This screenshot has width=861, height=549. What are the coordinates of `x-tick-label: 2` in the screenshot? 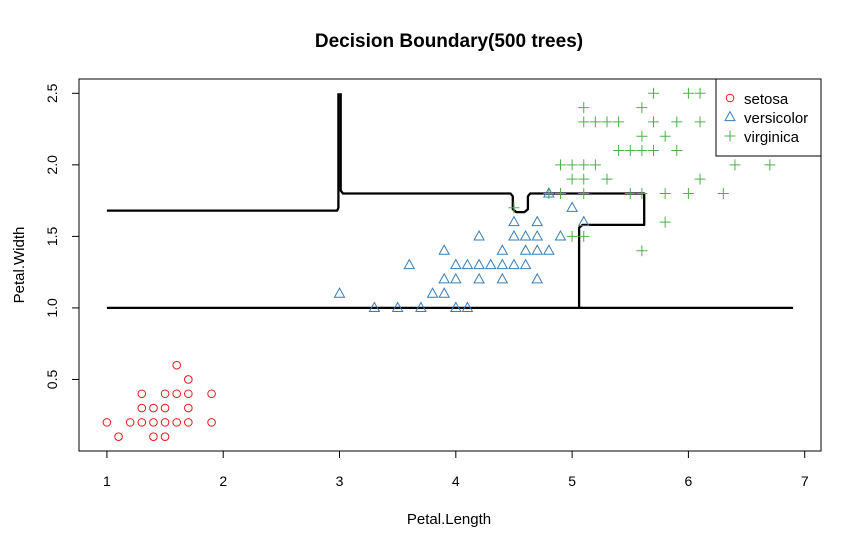 It's located at (223, 481).